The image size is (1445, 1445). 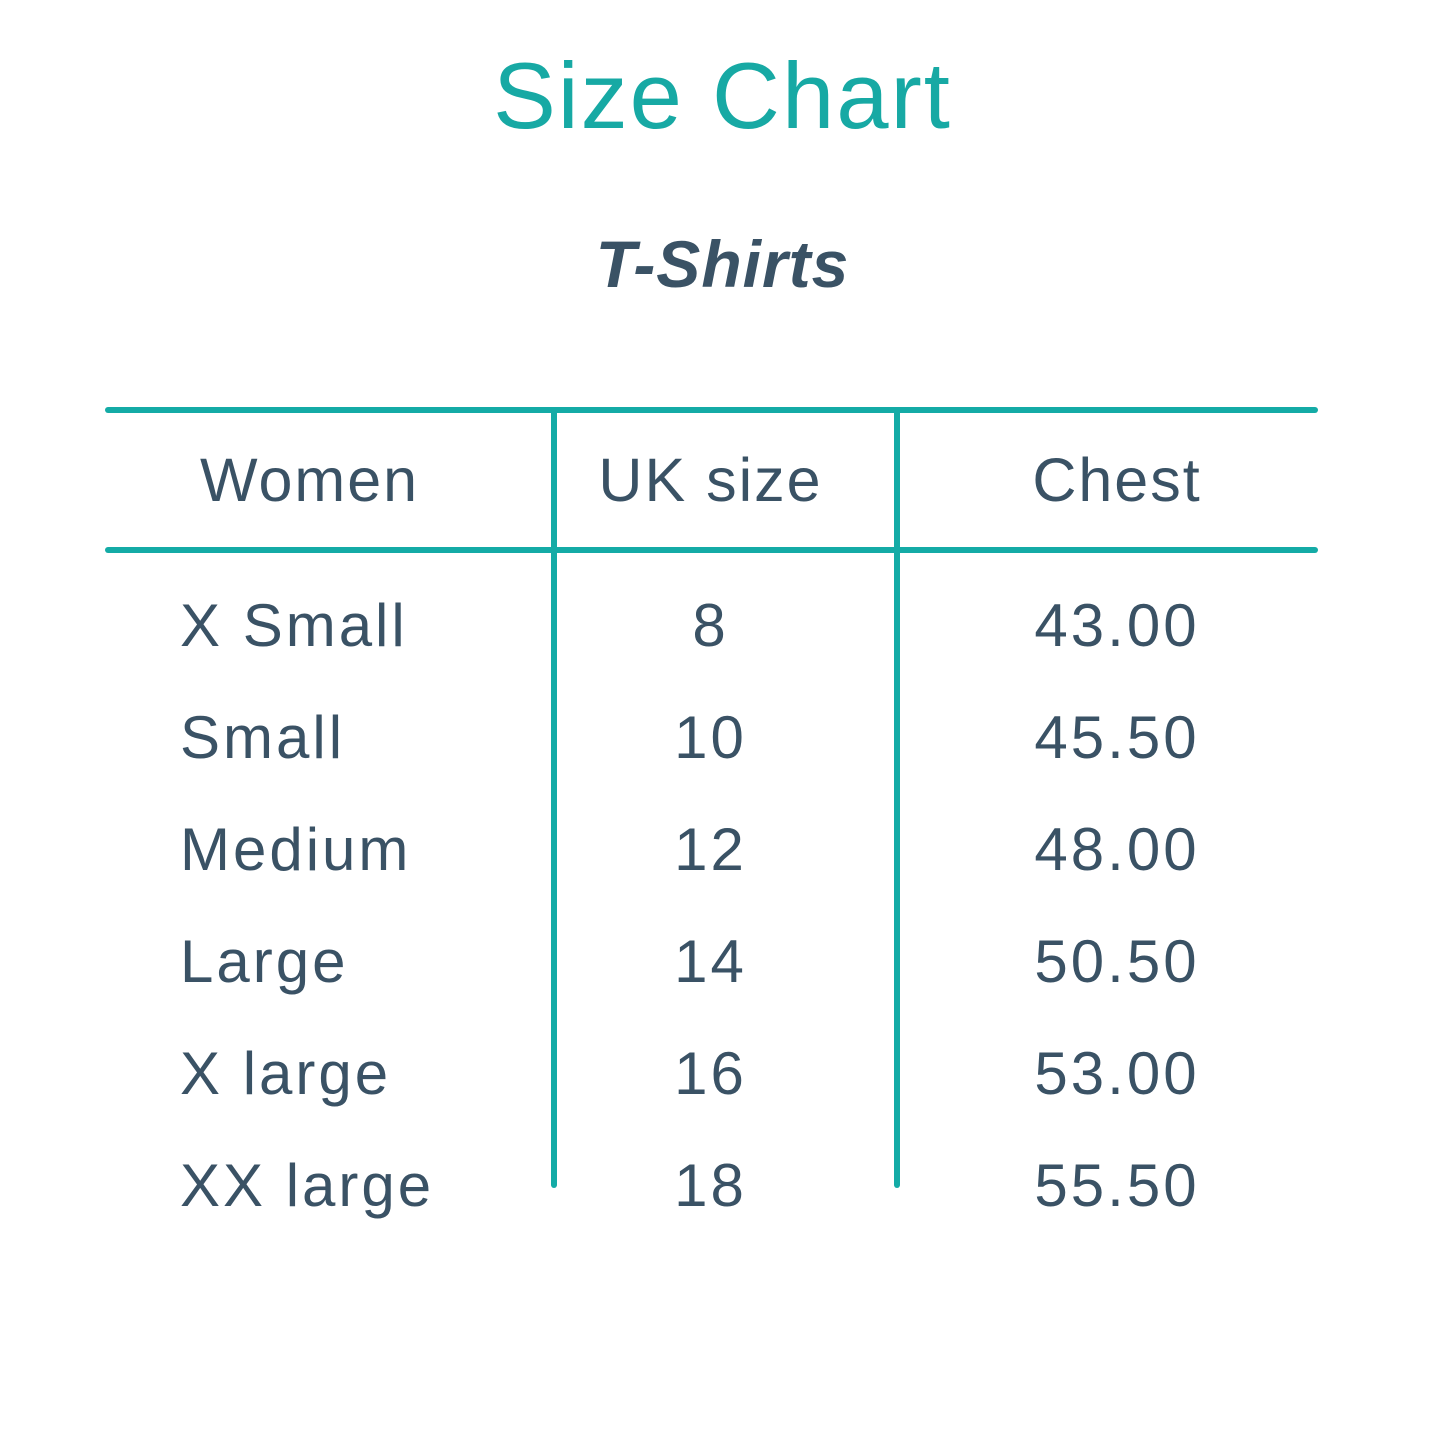 I want to click on table-row: Small 10 45.50, so click(x=711, y=737).